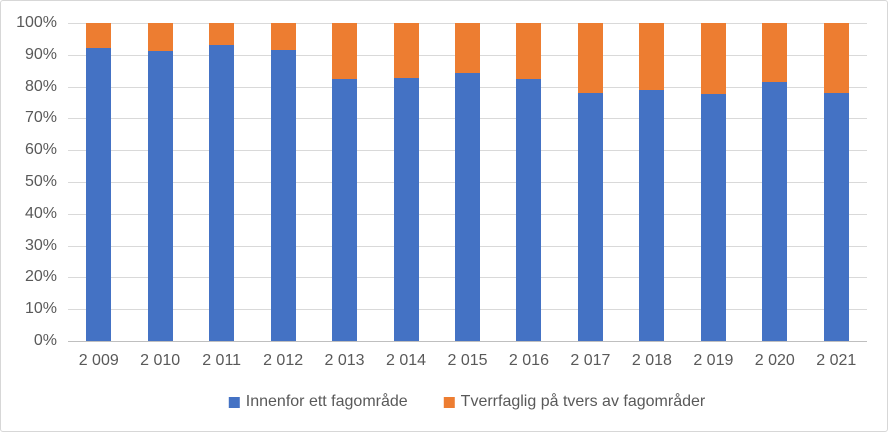  What do you see at coordinates (583, 401) in the screenshot?
I see `legend-label: Tverrfaglig på tvers av fagområder` at bounding box center [583, 401].